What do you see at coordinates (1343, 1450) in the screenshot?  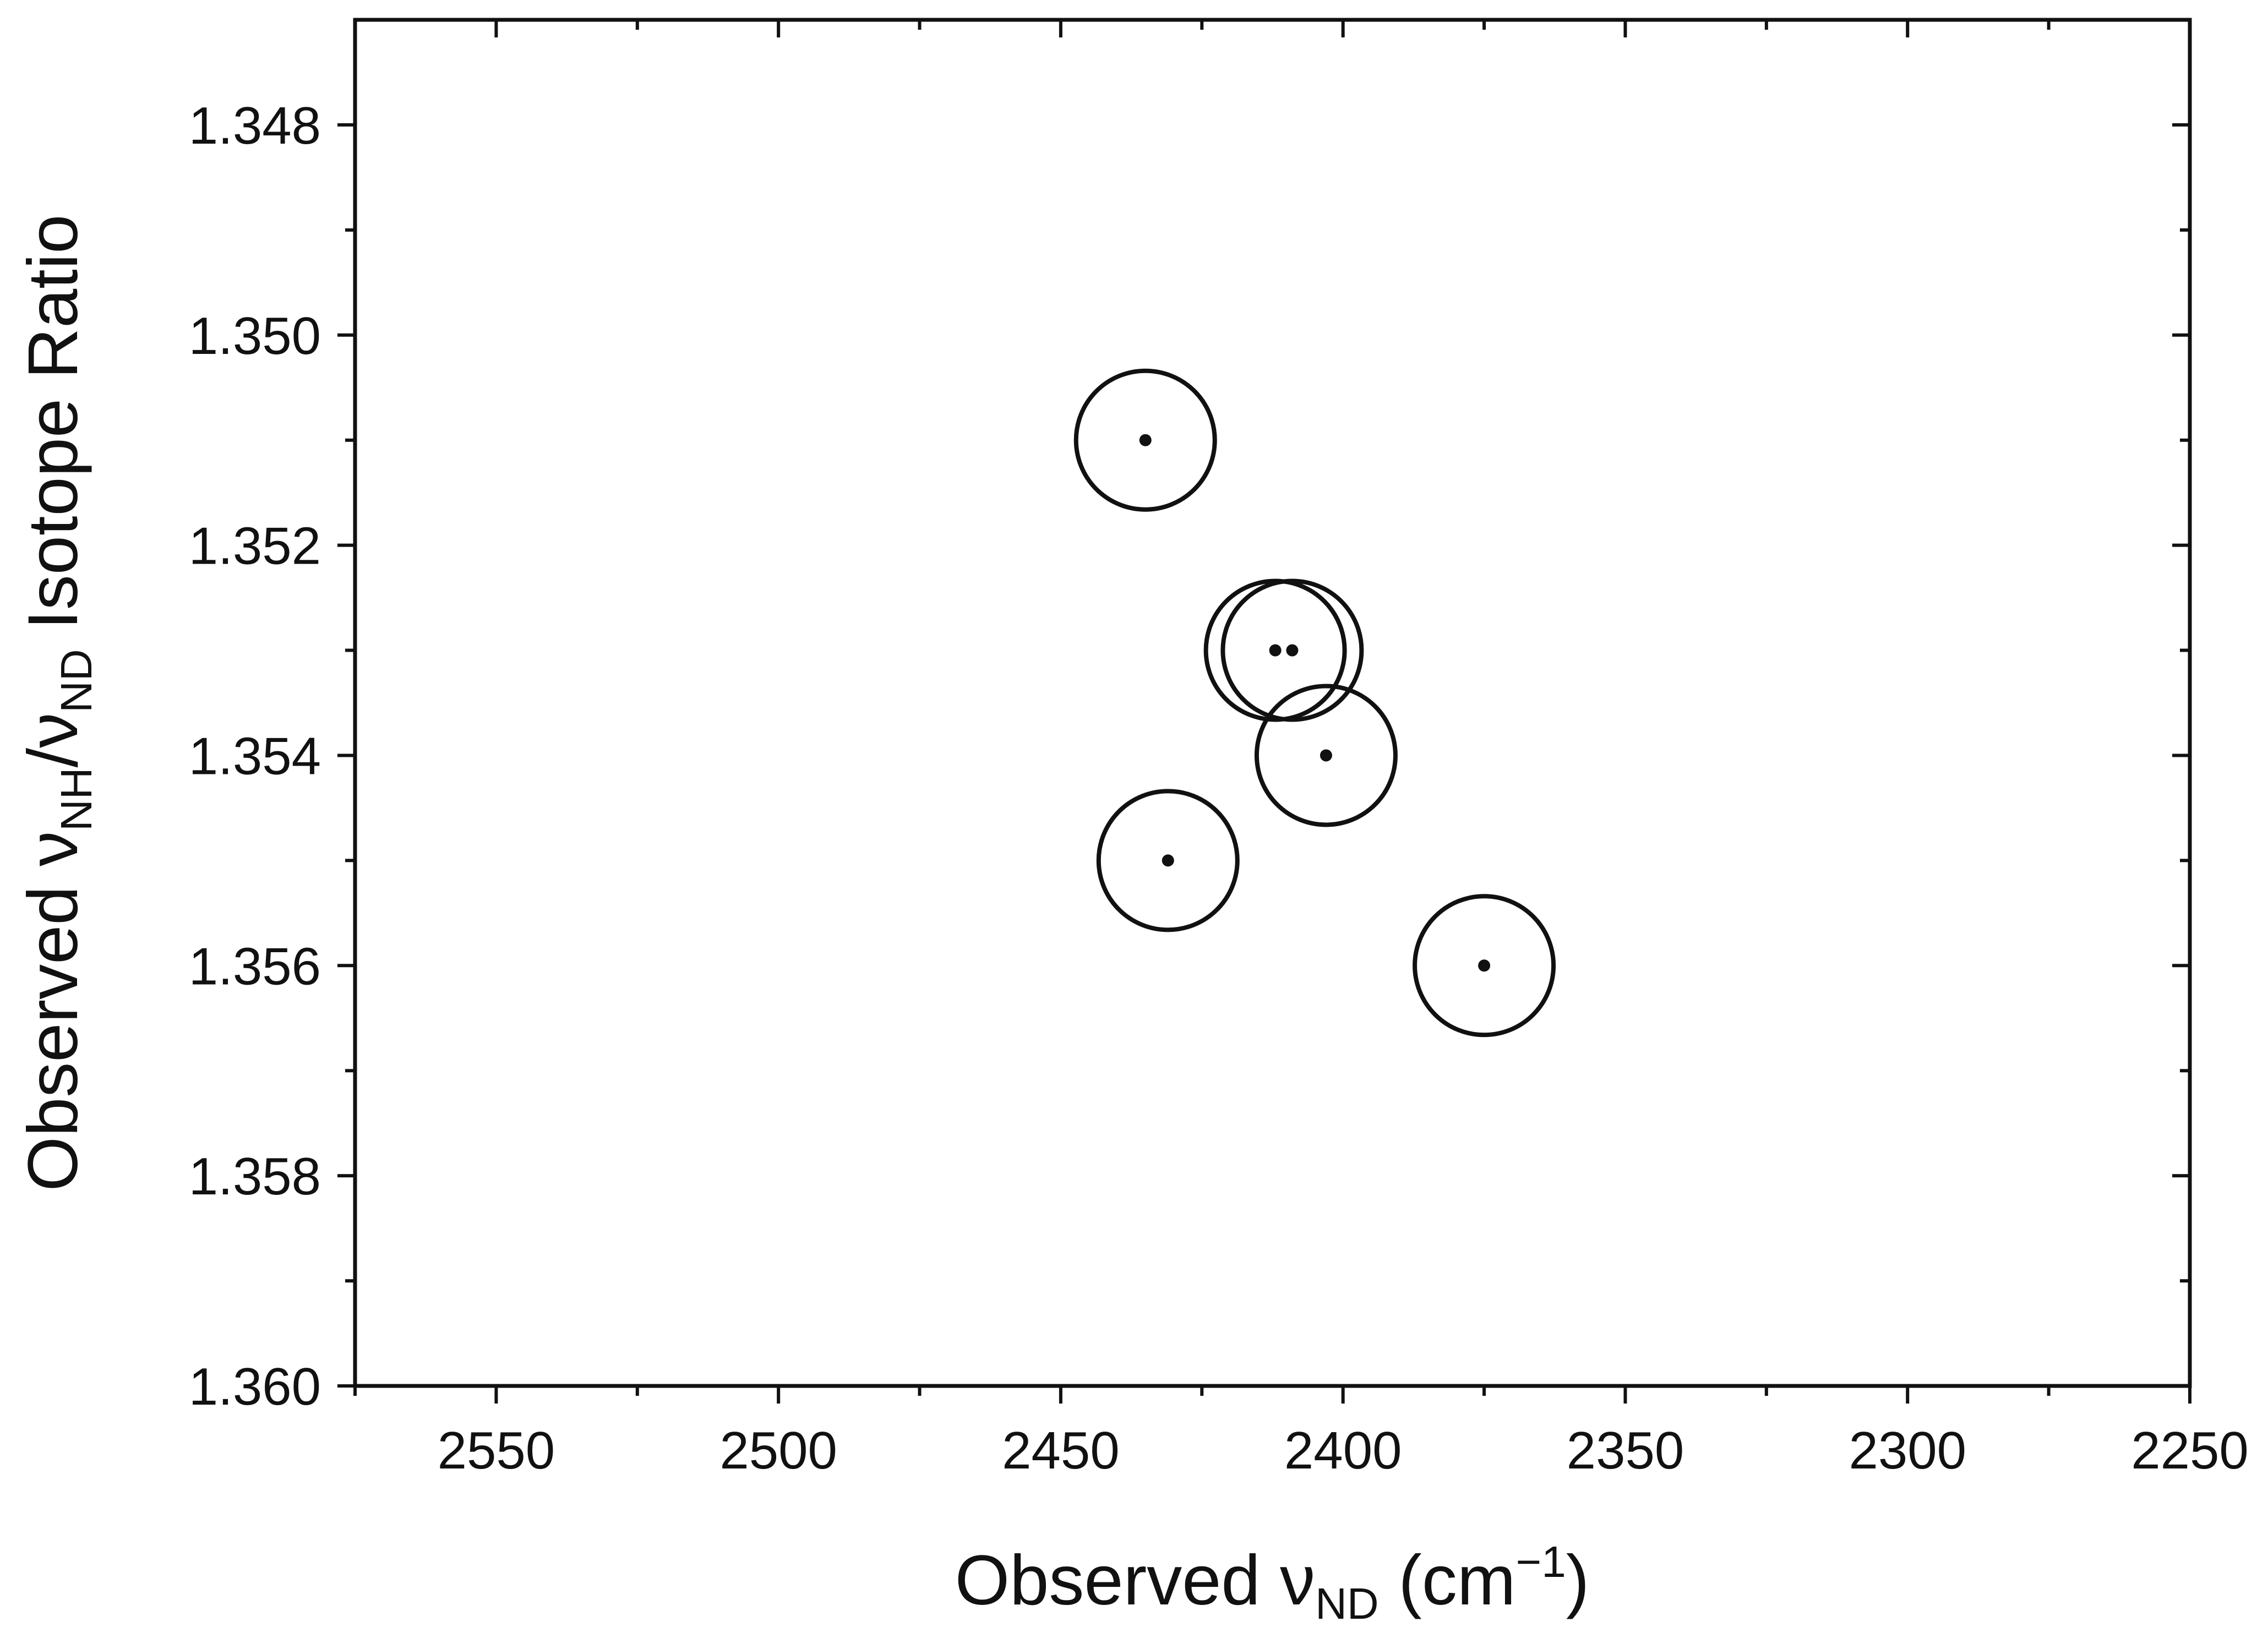 I see `x-tick-label: 2400` at bounding box center [1343, 1450].